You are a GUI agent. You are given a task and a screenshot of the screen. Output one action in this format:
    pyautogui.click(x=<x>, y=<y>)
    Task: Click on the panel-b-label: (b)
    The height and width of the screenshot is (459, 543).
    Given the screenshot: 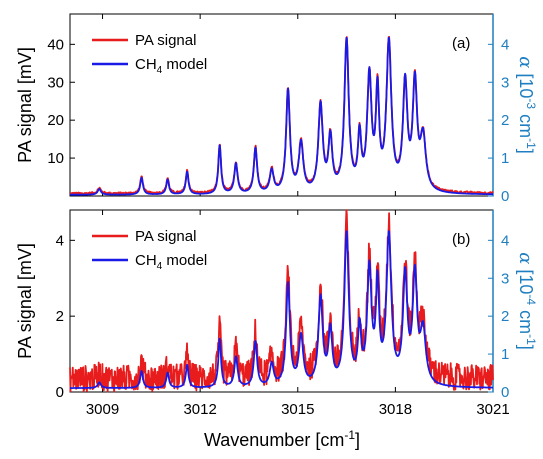 What is the action you would take?
    pyautogui.click(x=461, y=239)
    